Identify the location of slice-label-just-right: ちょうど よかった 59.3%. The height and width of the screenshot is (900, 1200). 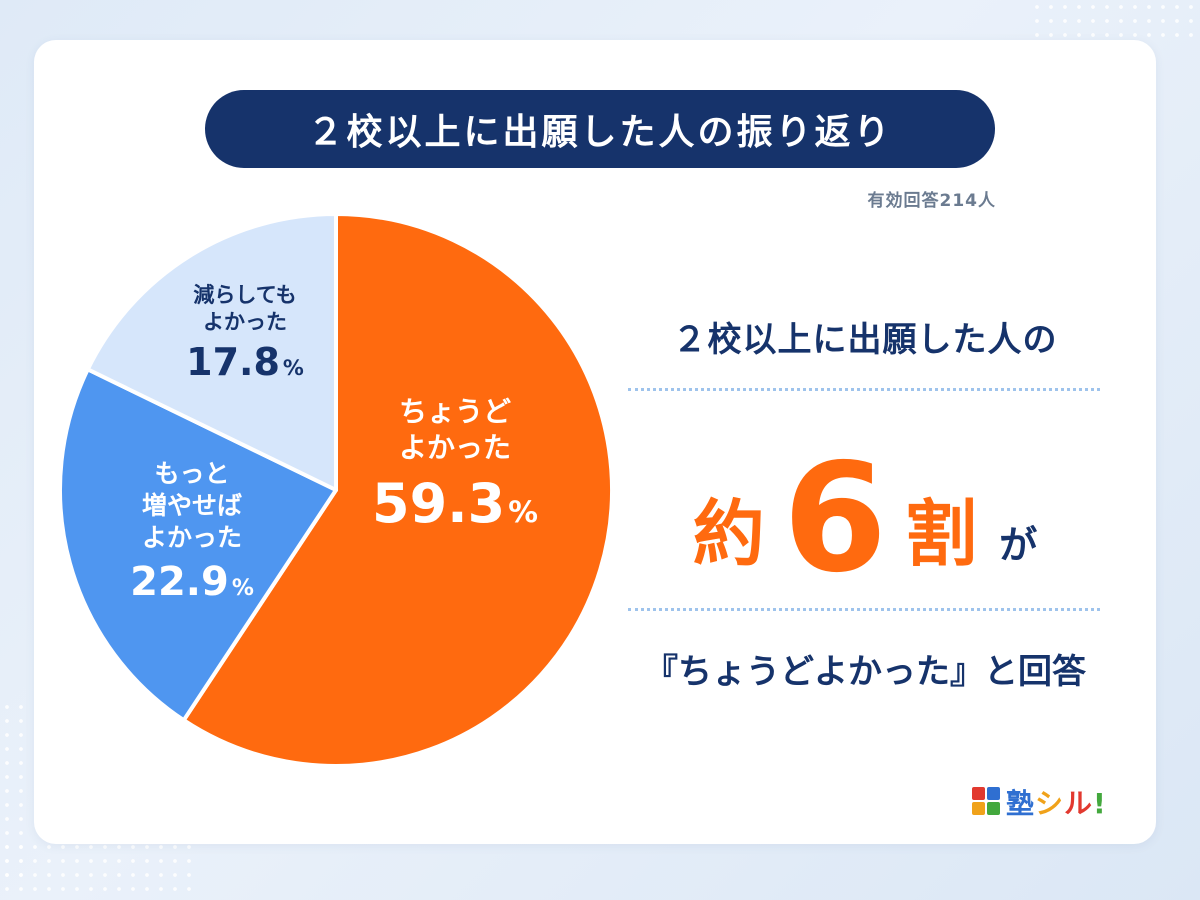
(455, 465).